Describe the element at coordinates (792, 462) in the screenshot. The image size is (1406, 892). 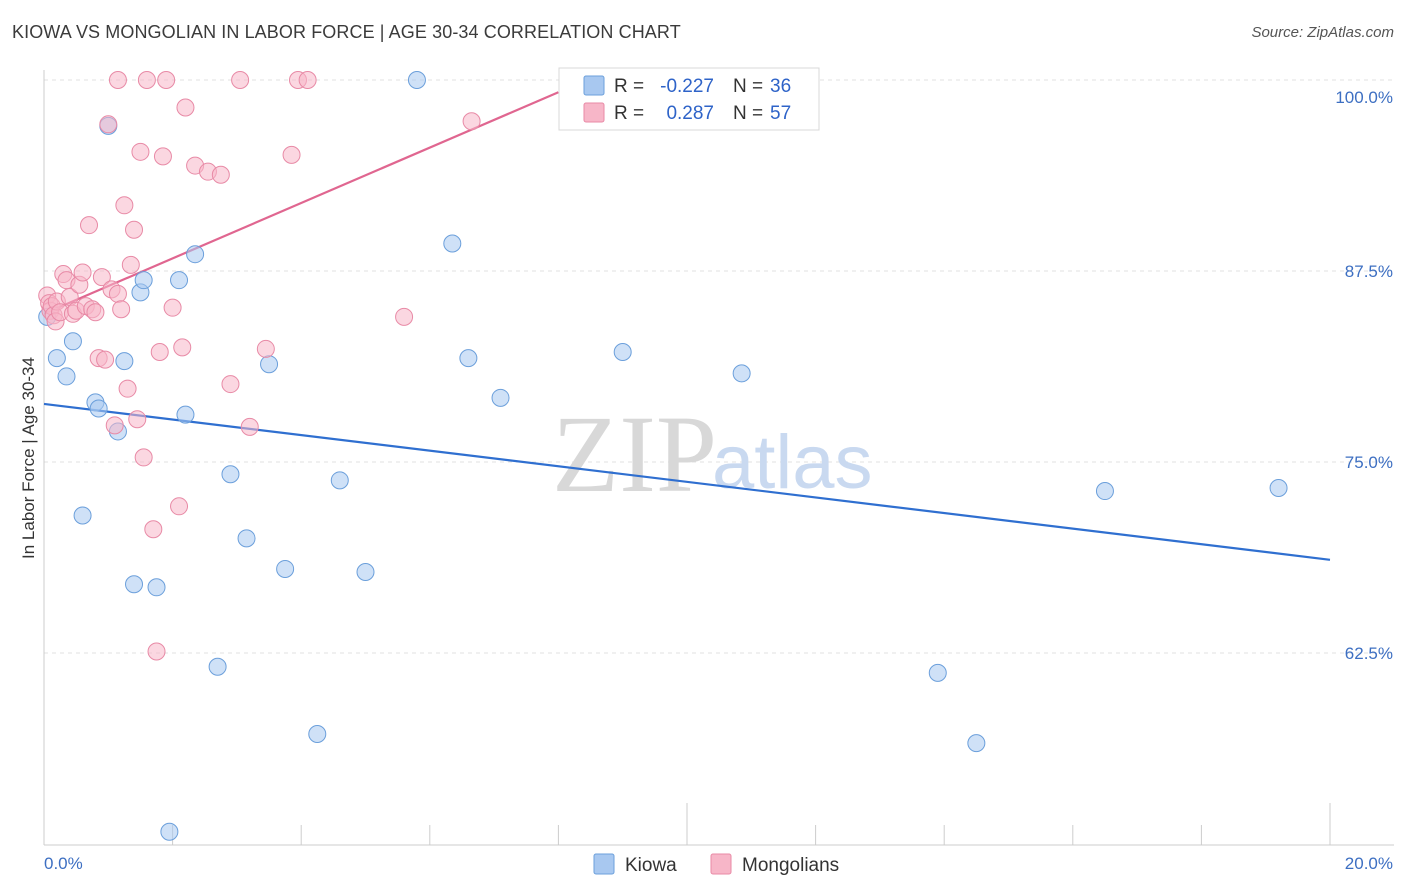
I see `watermark-atlas: atlas` at that location.